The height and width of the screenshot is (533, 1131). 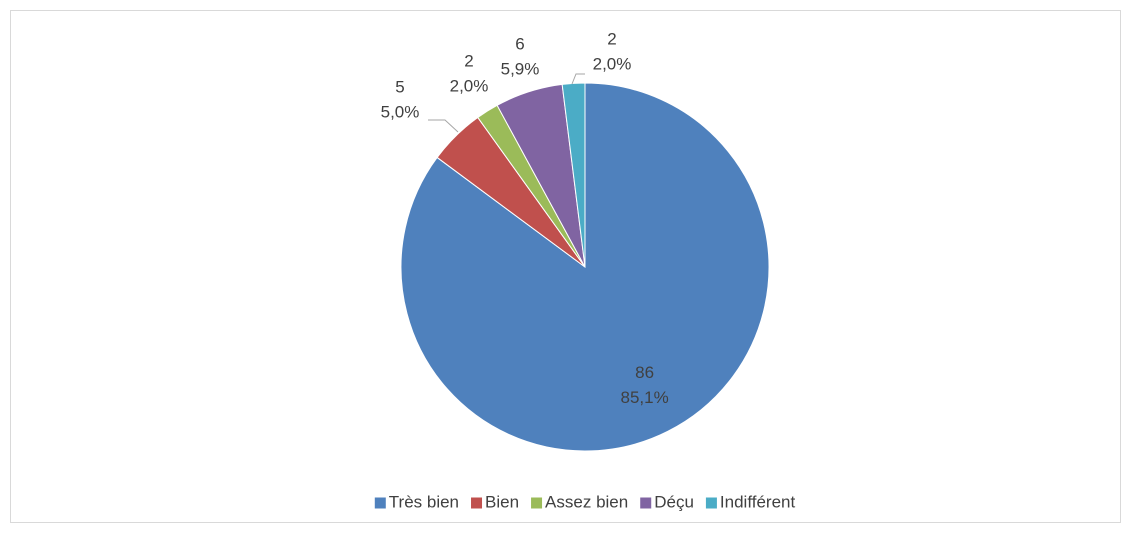 What do you see at coordinates (519, 43) in the screenshot?
I see `data-label-count: 6` at bounding box center [519, 43].